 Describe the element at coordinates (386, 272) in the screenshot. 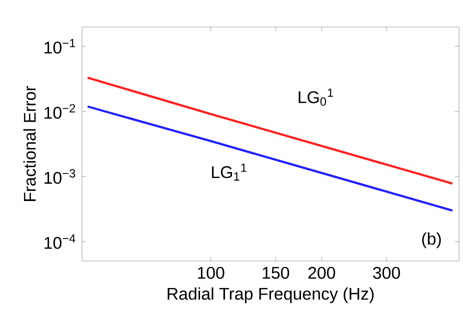

I see `x-tick-label: 300` at that location.